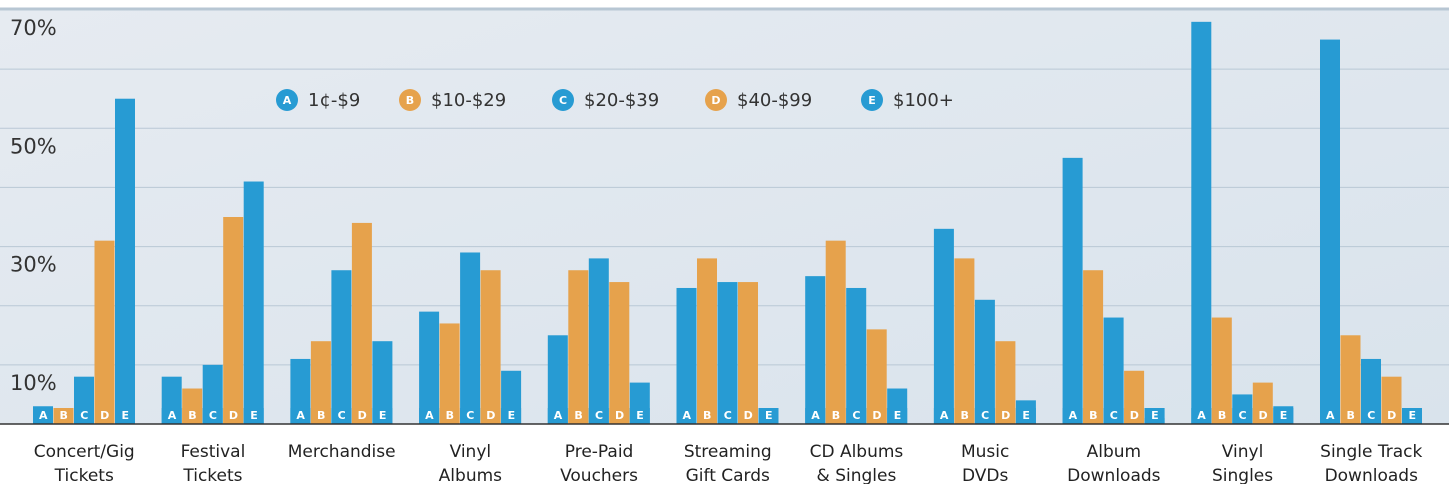 This screenshot has height=484, width=1449. Describe the element at coordinates (774, 100) in the screenshot. I see `legend-label: $40-$99` at that location.